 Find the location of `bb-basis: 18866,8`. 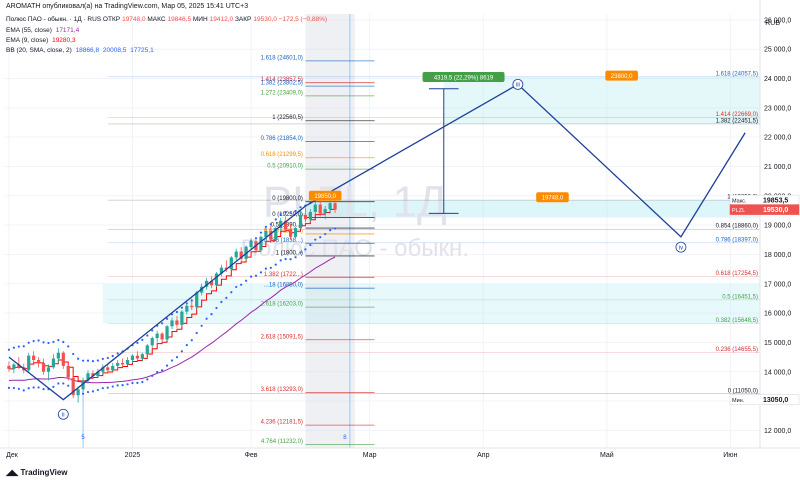

bb-basis: 18866,8 is located at coordinates (87, 50).